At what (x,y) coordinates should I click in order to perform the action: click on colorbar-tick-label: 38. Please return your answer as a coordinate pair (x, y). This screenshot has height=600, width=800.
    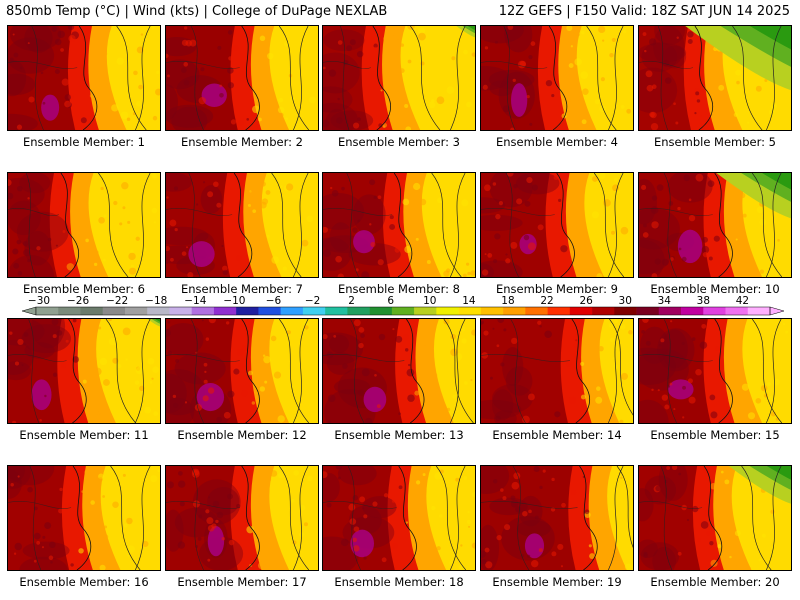
    Looking at the image, I should click on (703, 301).